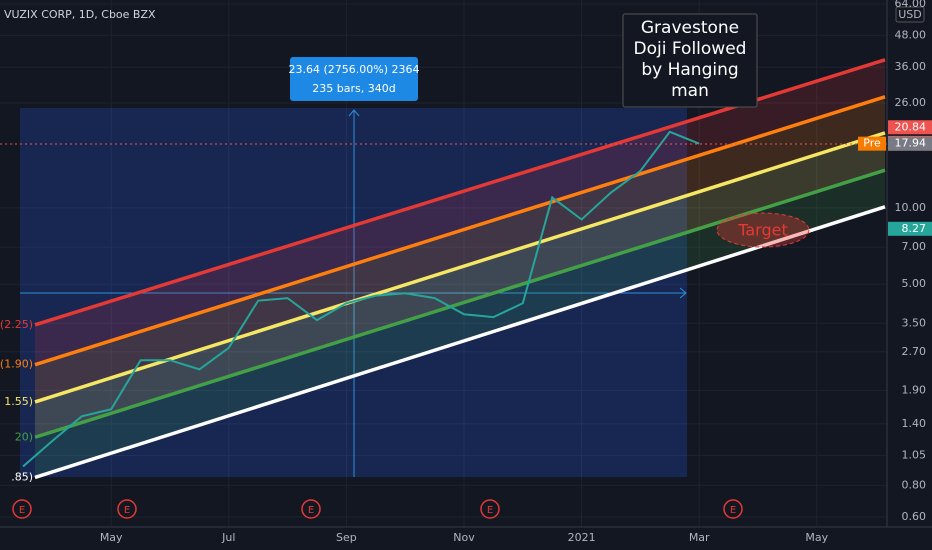  What do you see at coordinates (914, 351) in the screenshot?
I see `y-tick-label: 2.70` at bounding box center [914, 351].